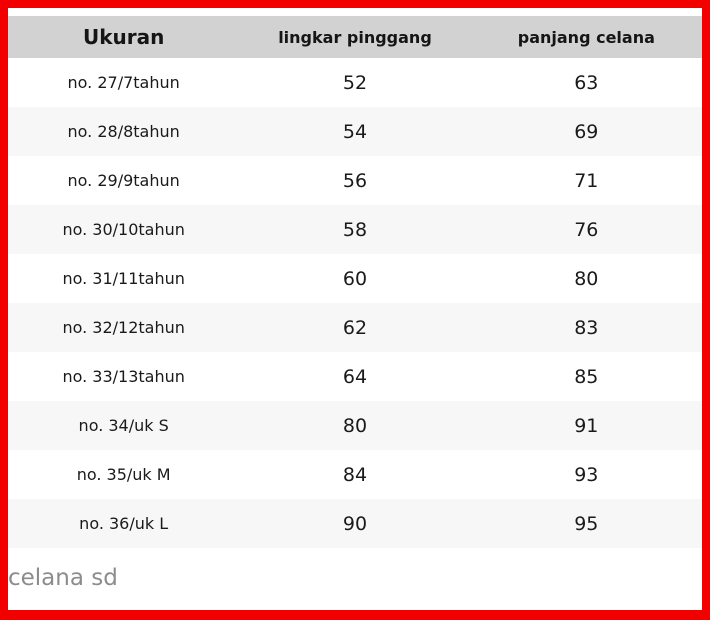  I want to click on size-label-cell: no. 36/uk L, so click(124, 523).